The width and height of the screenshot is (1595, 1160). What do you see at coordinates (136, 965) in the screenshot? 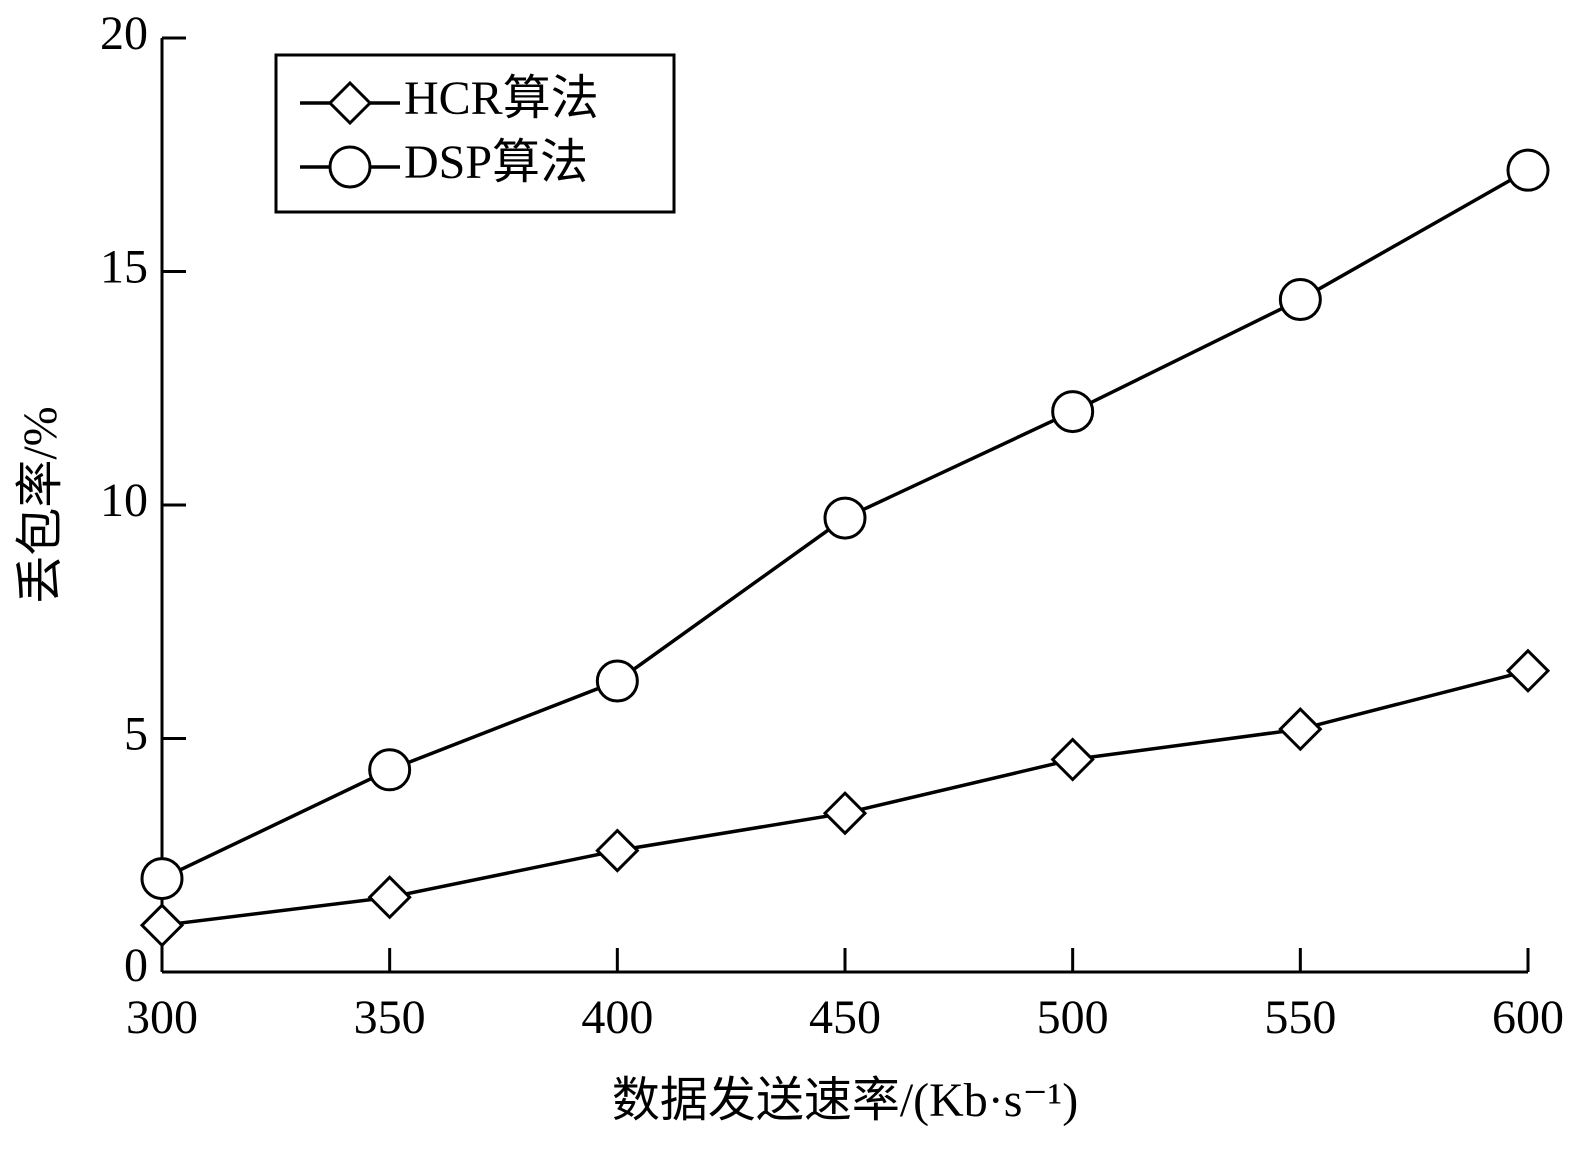
I see `y-tick-label: 0` at bounding box center [136, 965].